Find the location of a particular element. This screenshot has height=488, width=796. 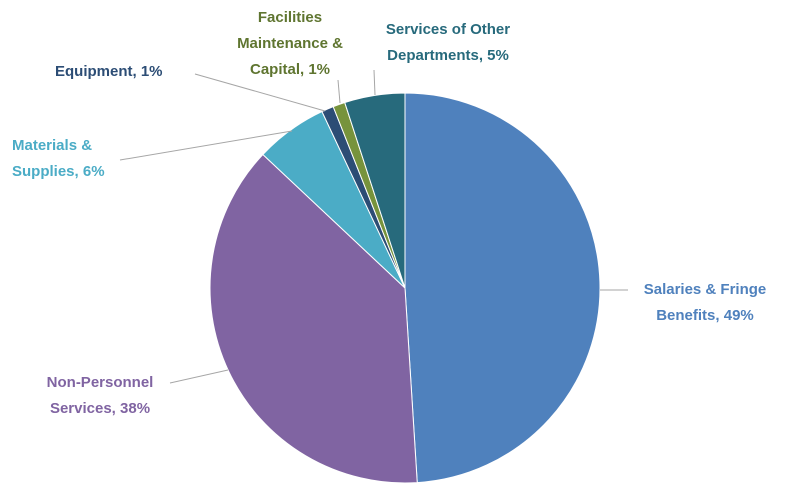

slice-label: Salaries & Fringe is located at coordinates (705, 289).